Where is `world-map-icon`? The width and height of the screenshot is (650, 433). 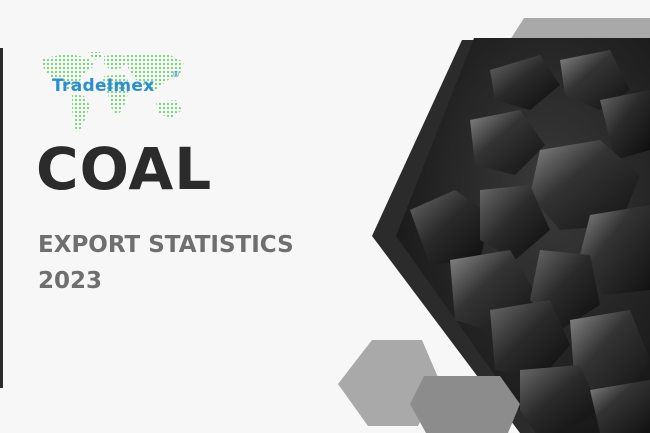 world-map-icon is located at coordinates (113, 93).